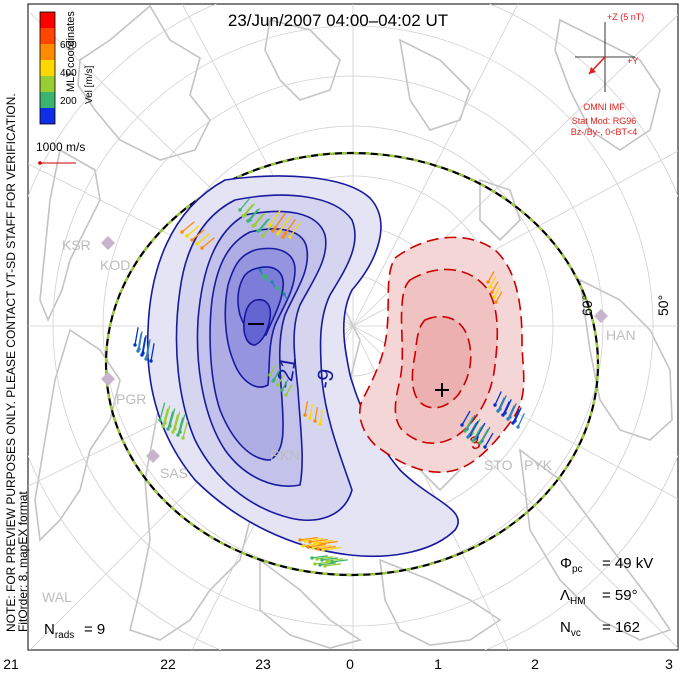  I want to click on coord-system-label: MLT coordinates, so click(71, 51).